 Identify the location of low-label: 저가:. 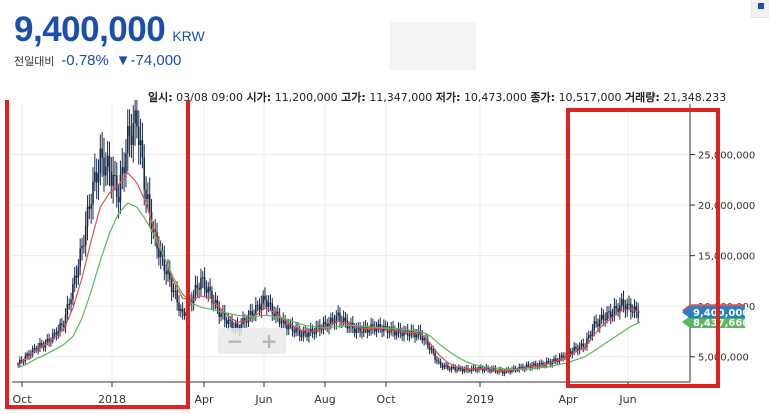
(448, 97).